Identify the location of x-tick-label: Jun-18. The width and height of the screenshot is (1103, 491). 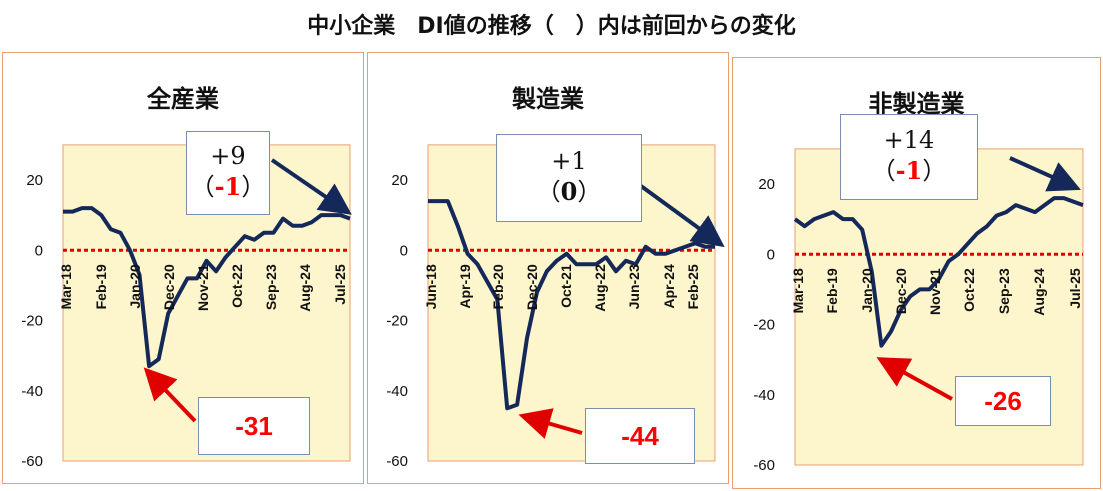
(431, 286).